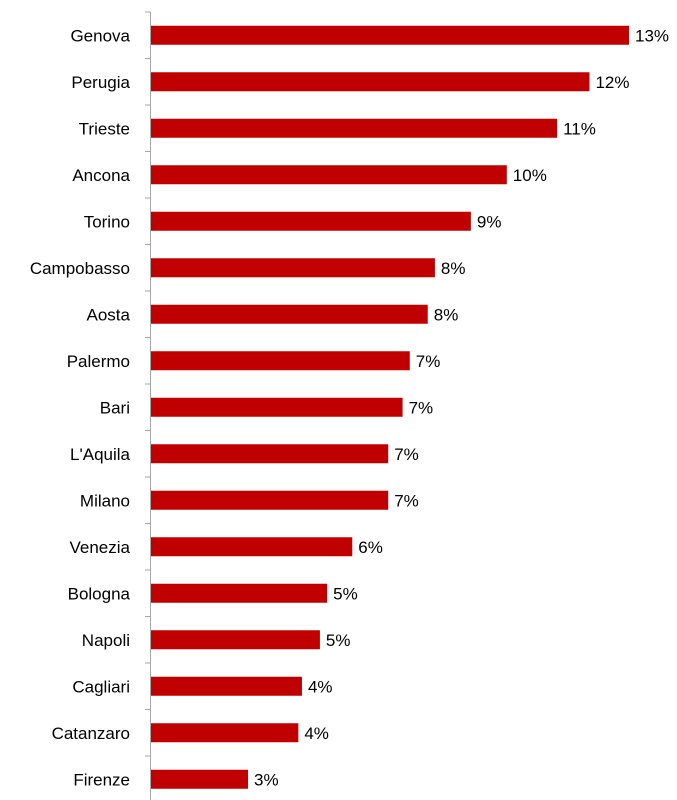  Describe the element at coordinates (101, 175) in the screenshot. I see `category-label: Ancona` at that location.